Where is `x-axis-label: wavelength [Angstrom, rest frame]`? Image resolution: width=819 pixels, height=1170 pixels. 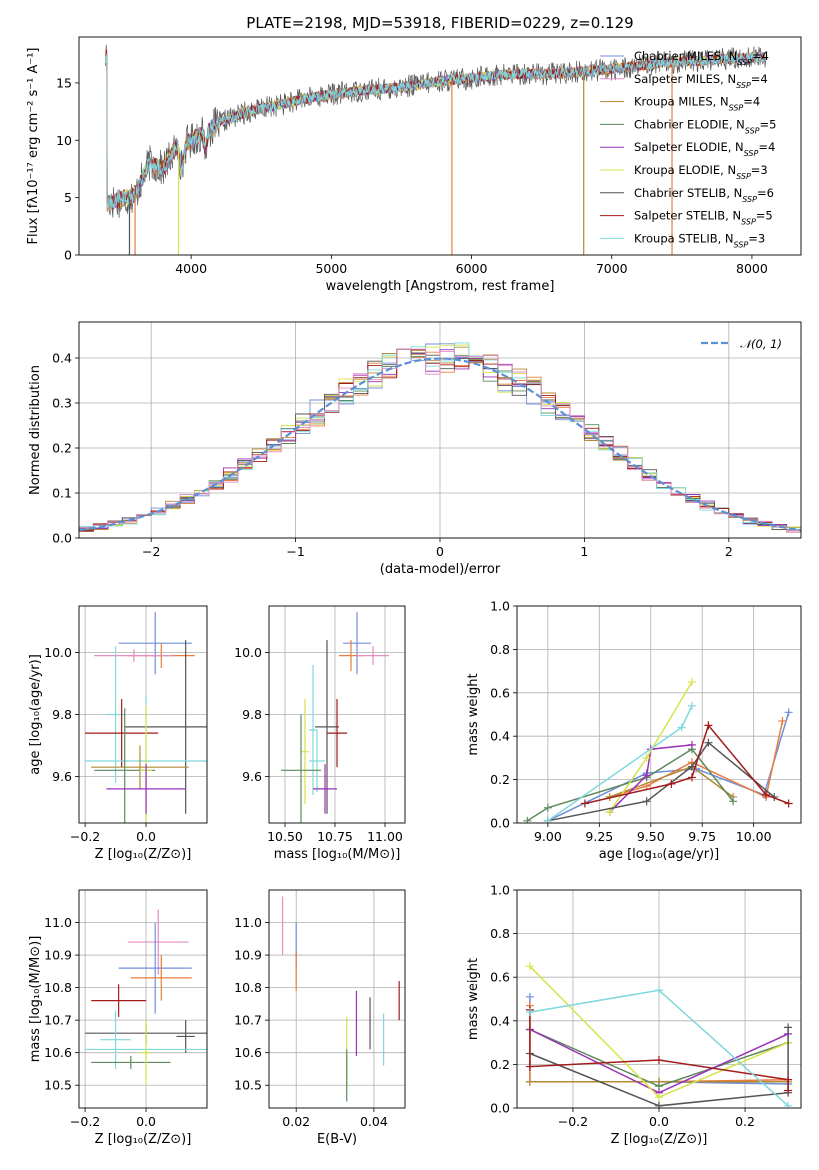 x-axis-label: wavelength [Angstrom, rest frame] is located at coordinates (440, 286).